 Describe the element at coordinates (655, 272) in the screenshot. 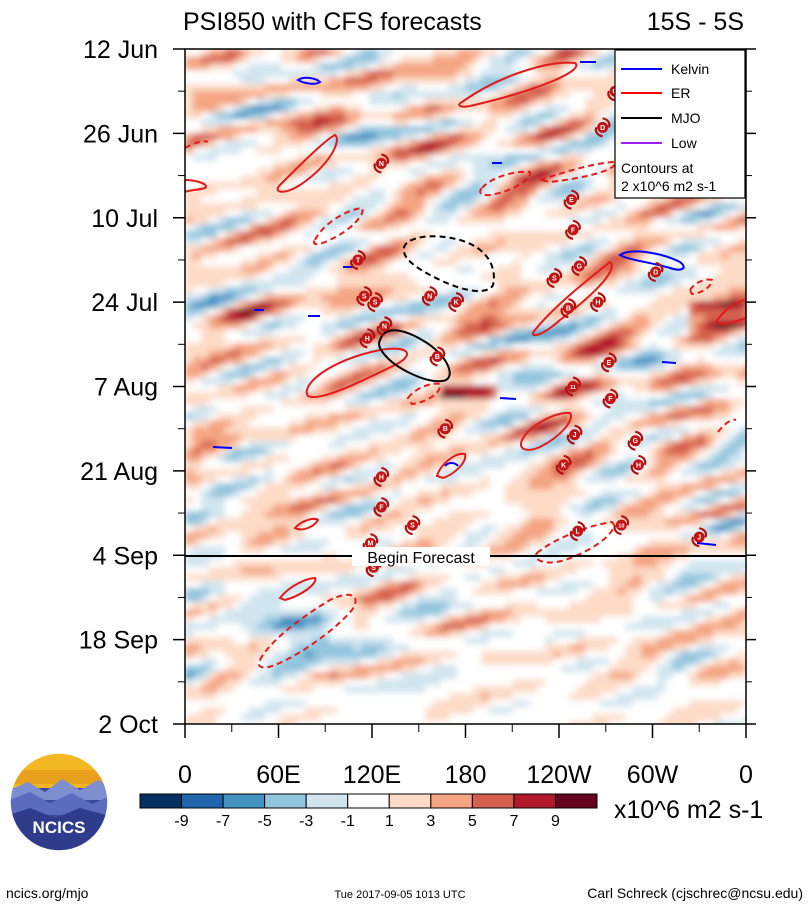

I see `storm-marker: D` at that location.